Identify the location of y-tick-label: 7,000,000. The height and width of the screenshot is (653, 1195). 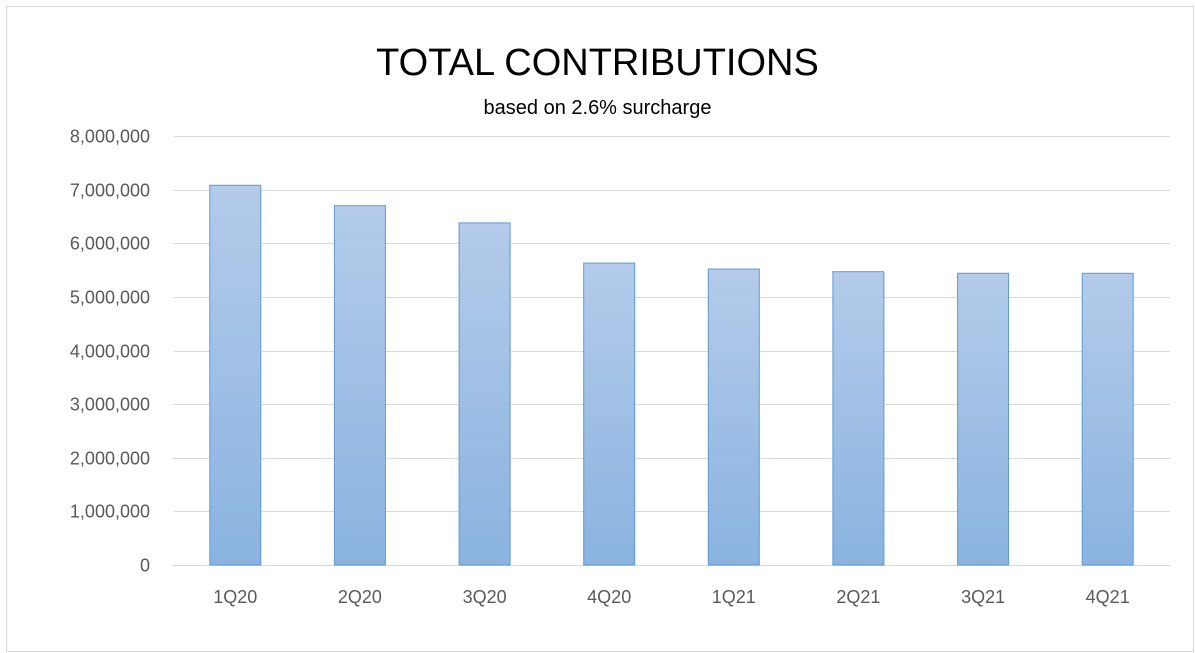
(110, 191).